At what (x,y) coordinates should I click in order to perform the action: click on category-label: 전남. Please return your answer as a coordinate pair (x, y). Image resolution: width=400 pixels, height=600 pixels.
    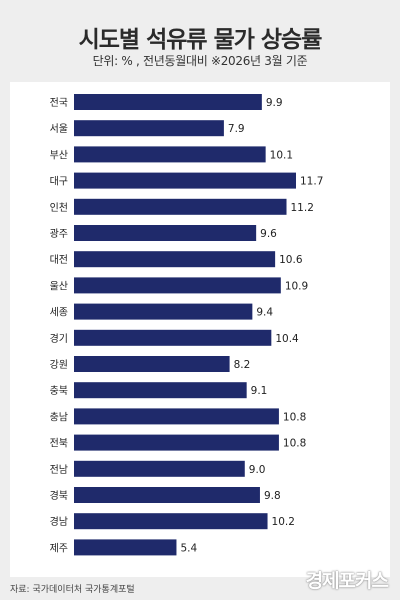
    Looking at the image, I should click on (59, 470).